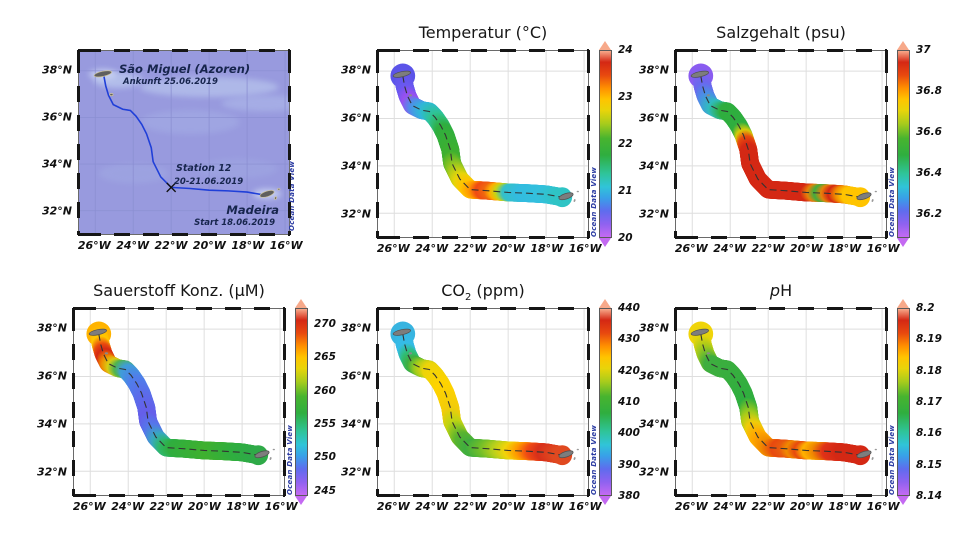  Describe the element at coordinates (325, 424) in the screenshot. I see `colorbar-tick-label: 255` at that location.